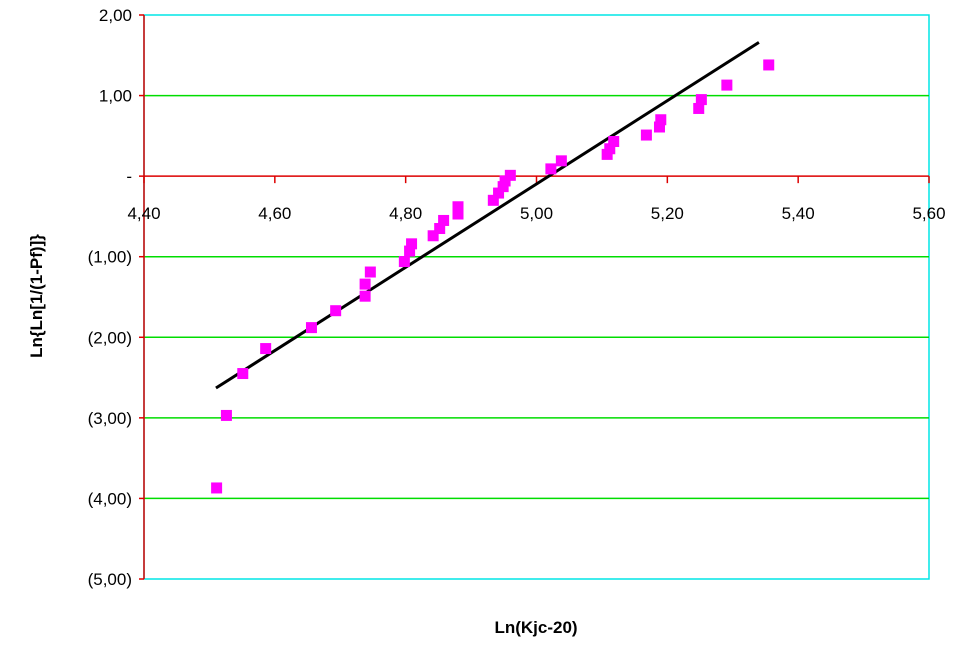 The image size is (959, 646). What do you see at coordinates (110, 498) in the screenshot?
I see `y-tick-label-6: (4,00)` at bounding box center [110, 498].